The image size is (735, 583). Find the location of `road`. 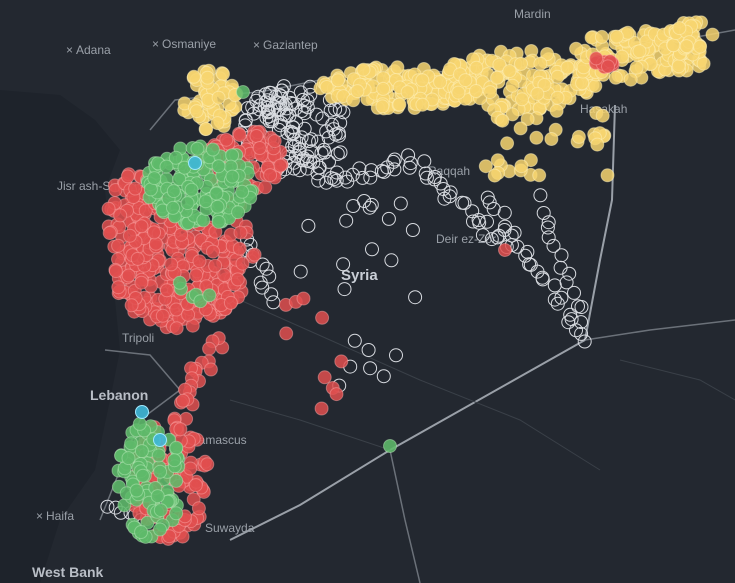

road is located at coordinates (310, 425).